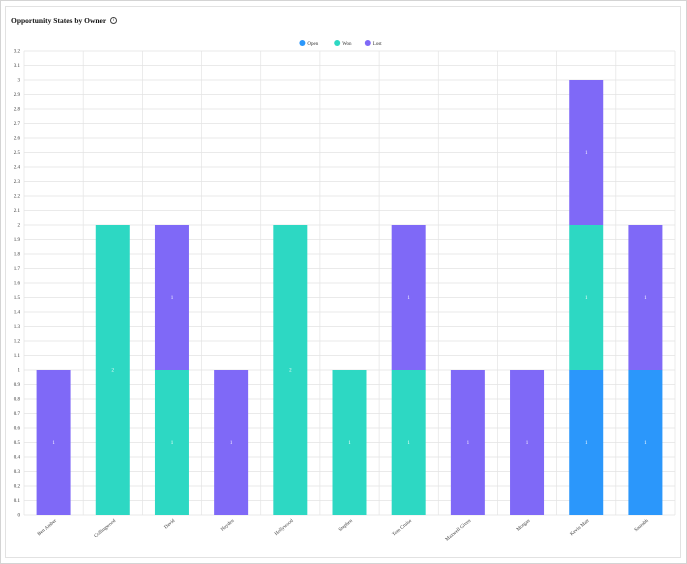 The image size is (687, 564). I want to click on y-tick-label: 2.3, so click(17, 182).